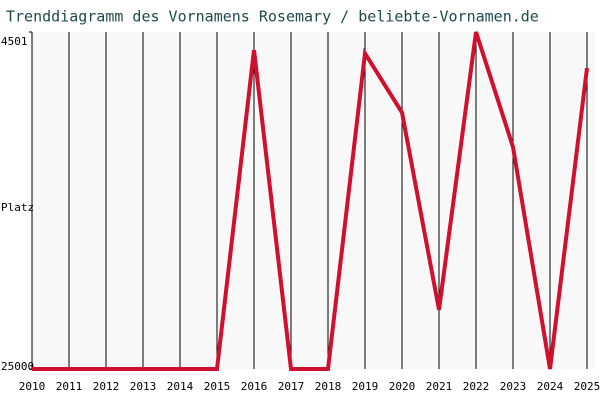  What do you see at coordinates (365, 386) in the screenshot?
I see `x-tick-label: 2019` at bounding box center [365, 386].